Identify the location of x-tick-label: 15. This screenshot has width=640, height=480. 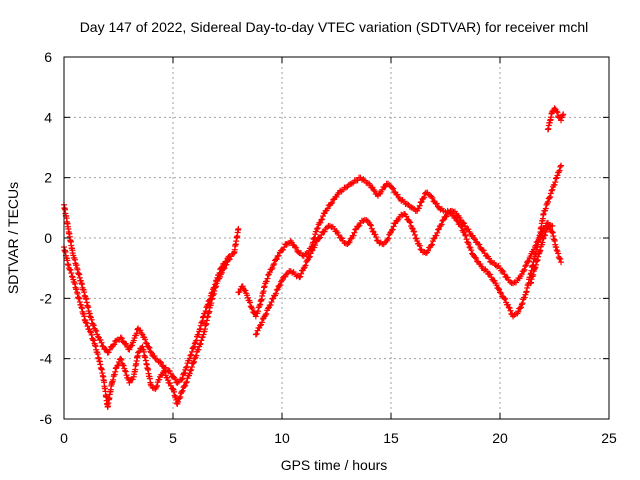
(391, 438).